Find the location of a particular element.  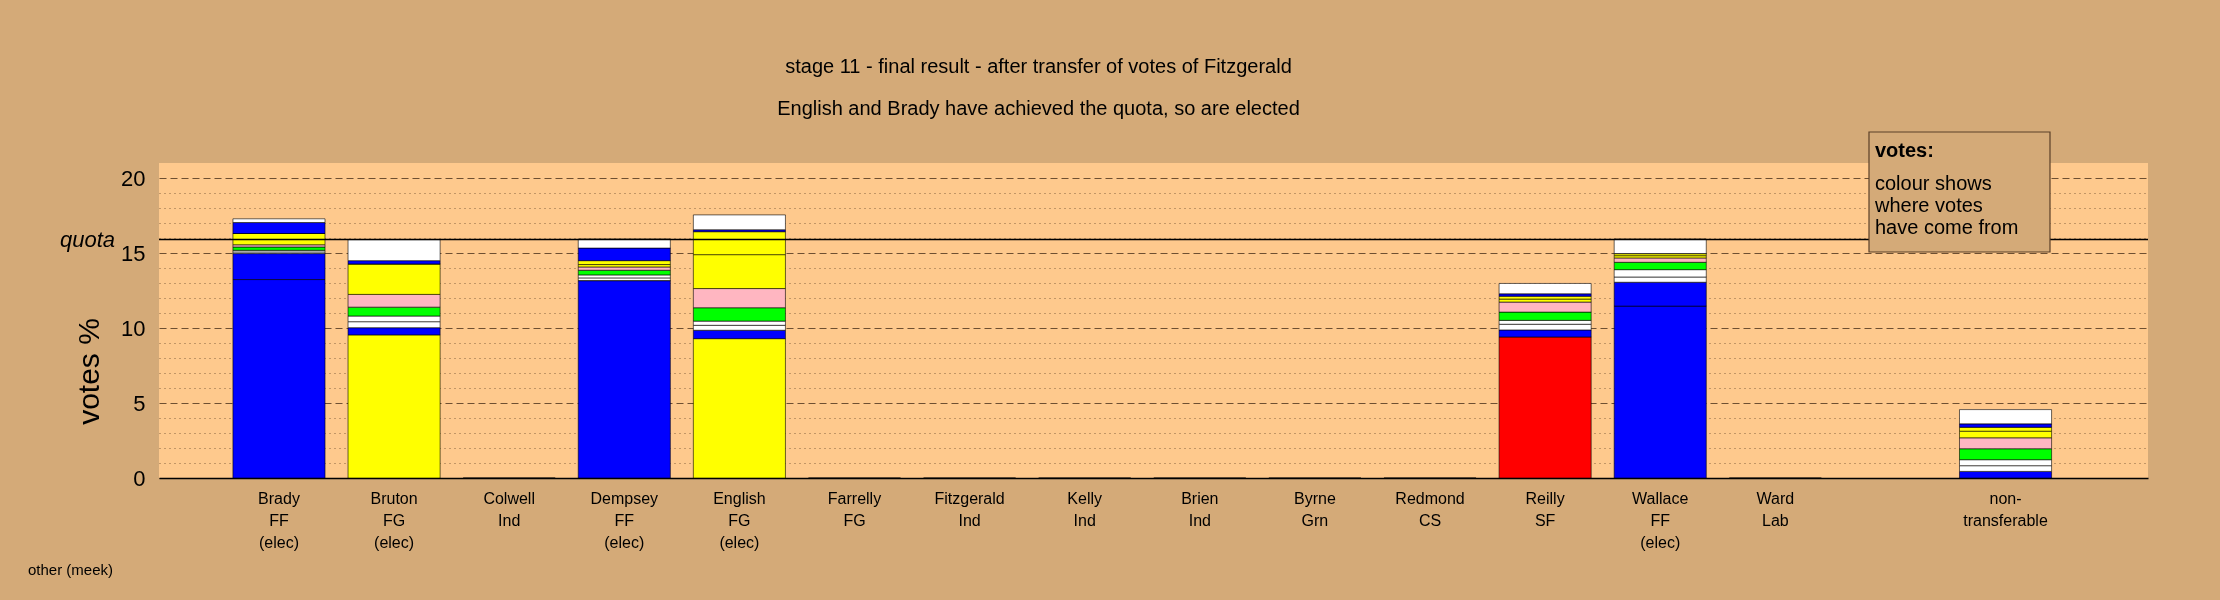

x-tick-label: Dempsey FF (elec) is located at coordinates (624, 520).